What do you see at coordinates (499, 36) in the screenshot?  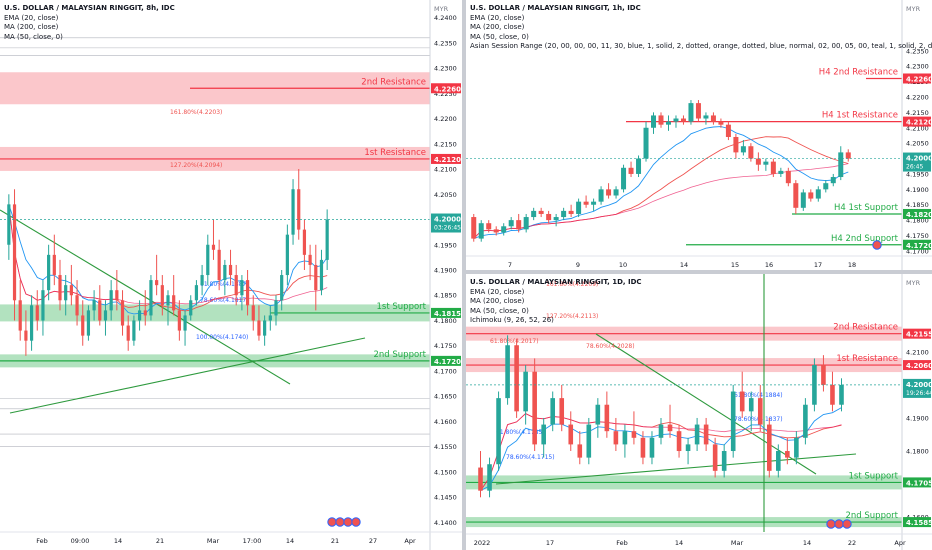 I see `chart-1h-indicator-ma50: MA (50, close, 0)` at bounding box center [499, 36].